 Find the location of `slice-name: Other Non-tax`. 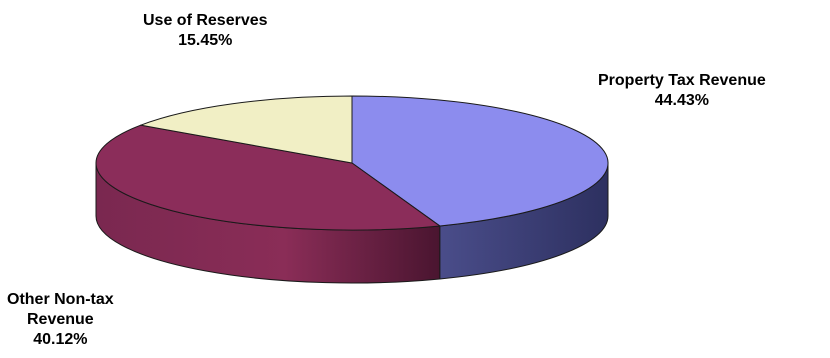

slice-name: Other Non-tax is located at coordinates (60, 299).